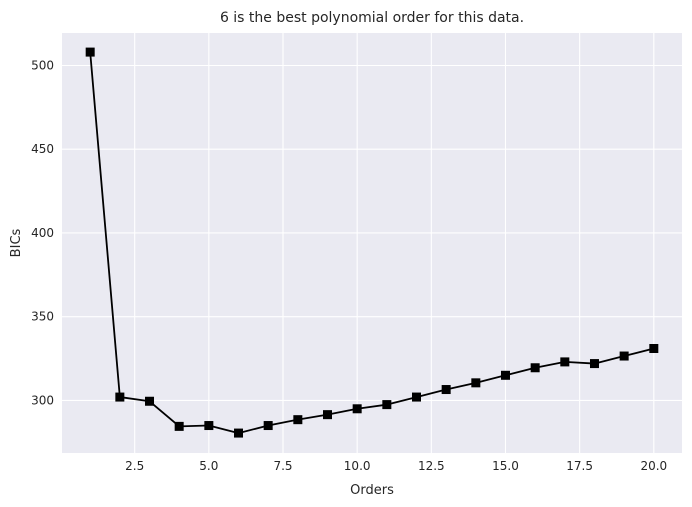 The width and height of the screenshot is (692, 507). What do you see at coordinates (16, 242) in the screenshot?
I see `y-axis-label: BICs` at bounding box center [16, 242].